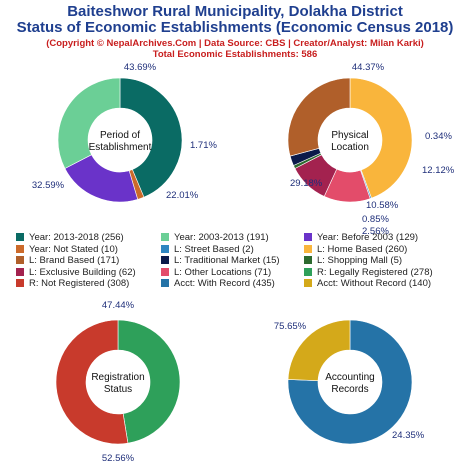  Describe the element at coordinates (118, 458) in the screenshot. I see `slice-percent-label: 52.56%` at that location.